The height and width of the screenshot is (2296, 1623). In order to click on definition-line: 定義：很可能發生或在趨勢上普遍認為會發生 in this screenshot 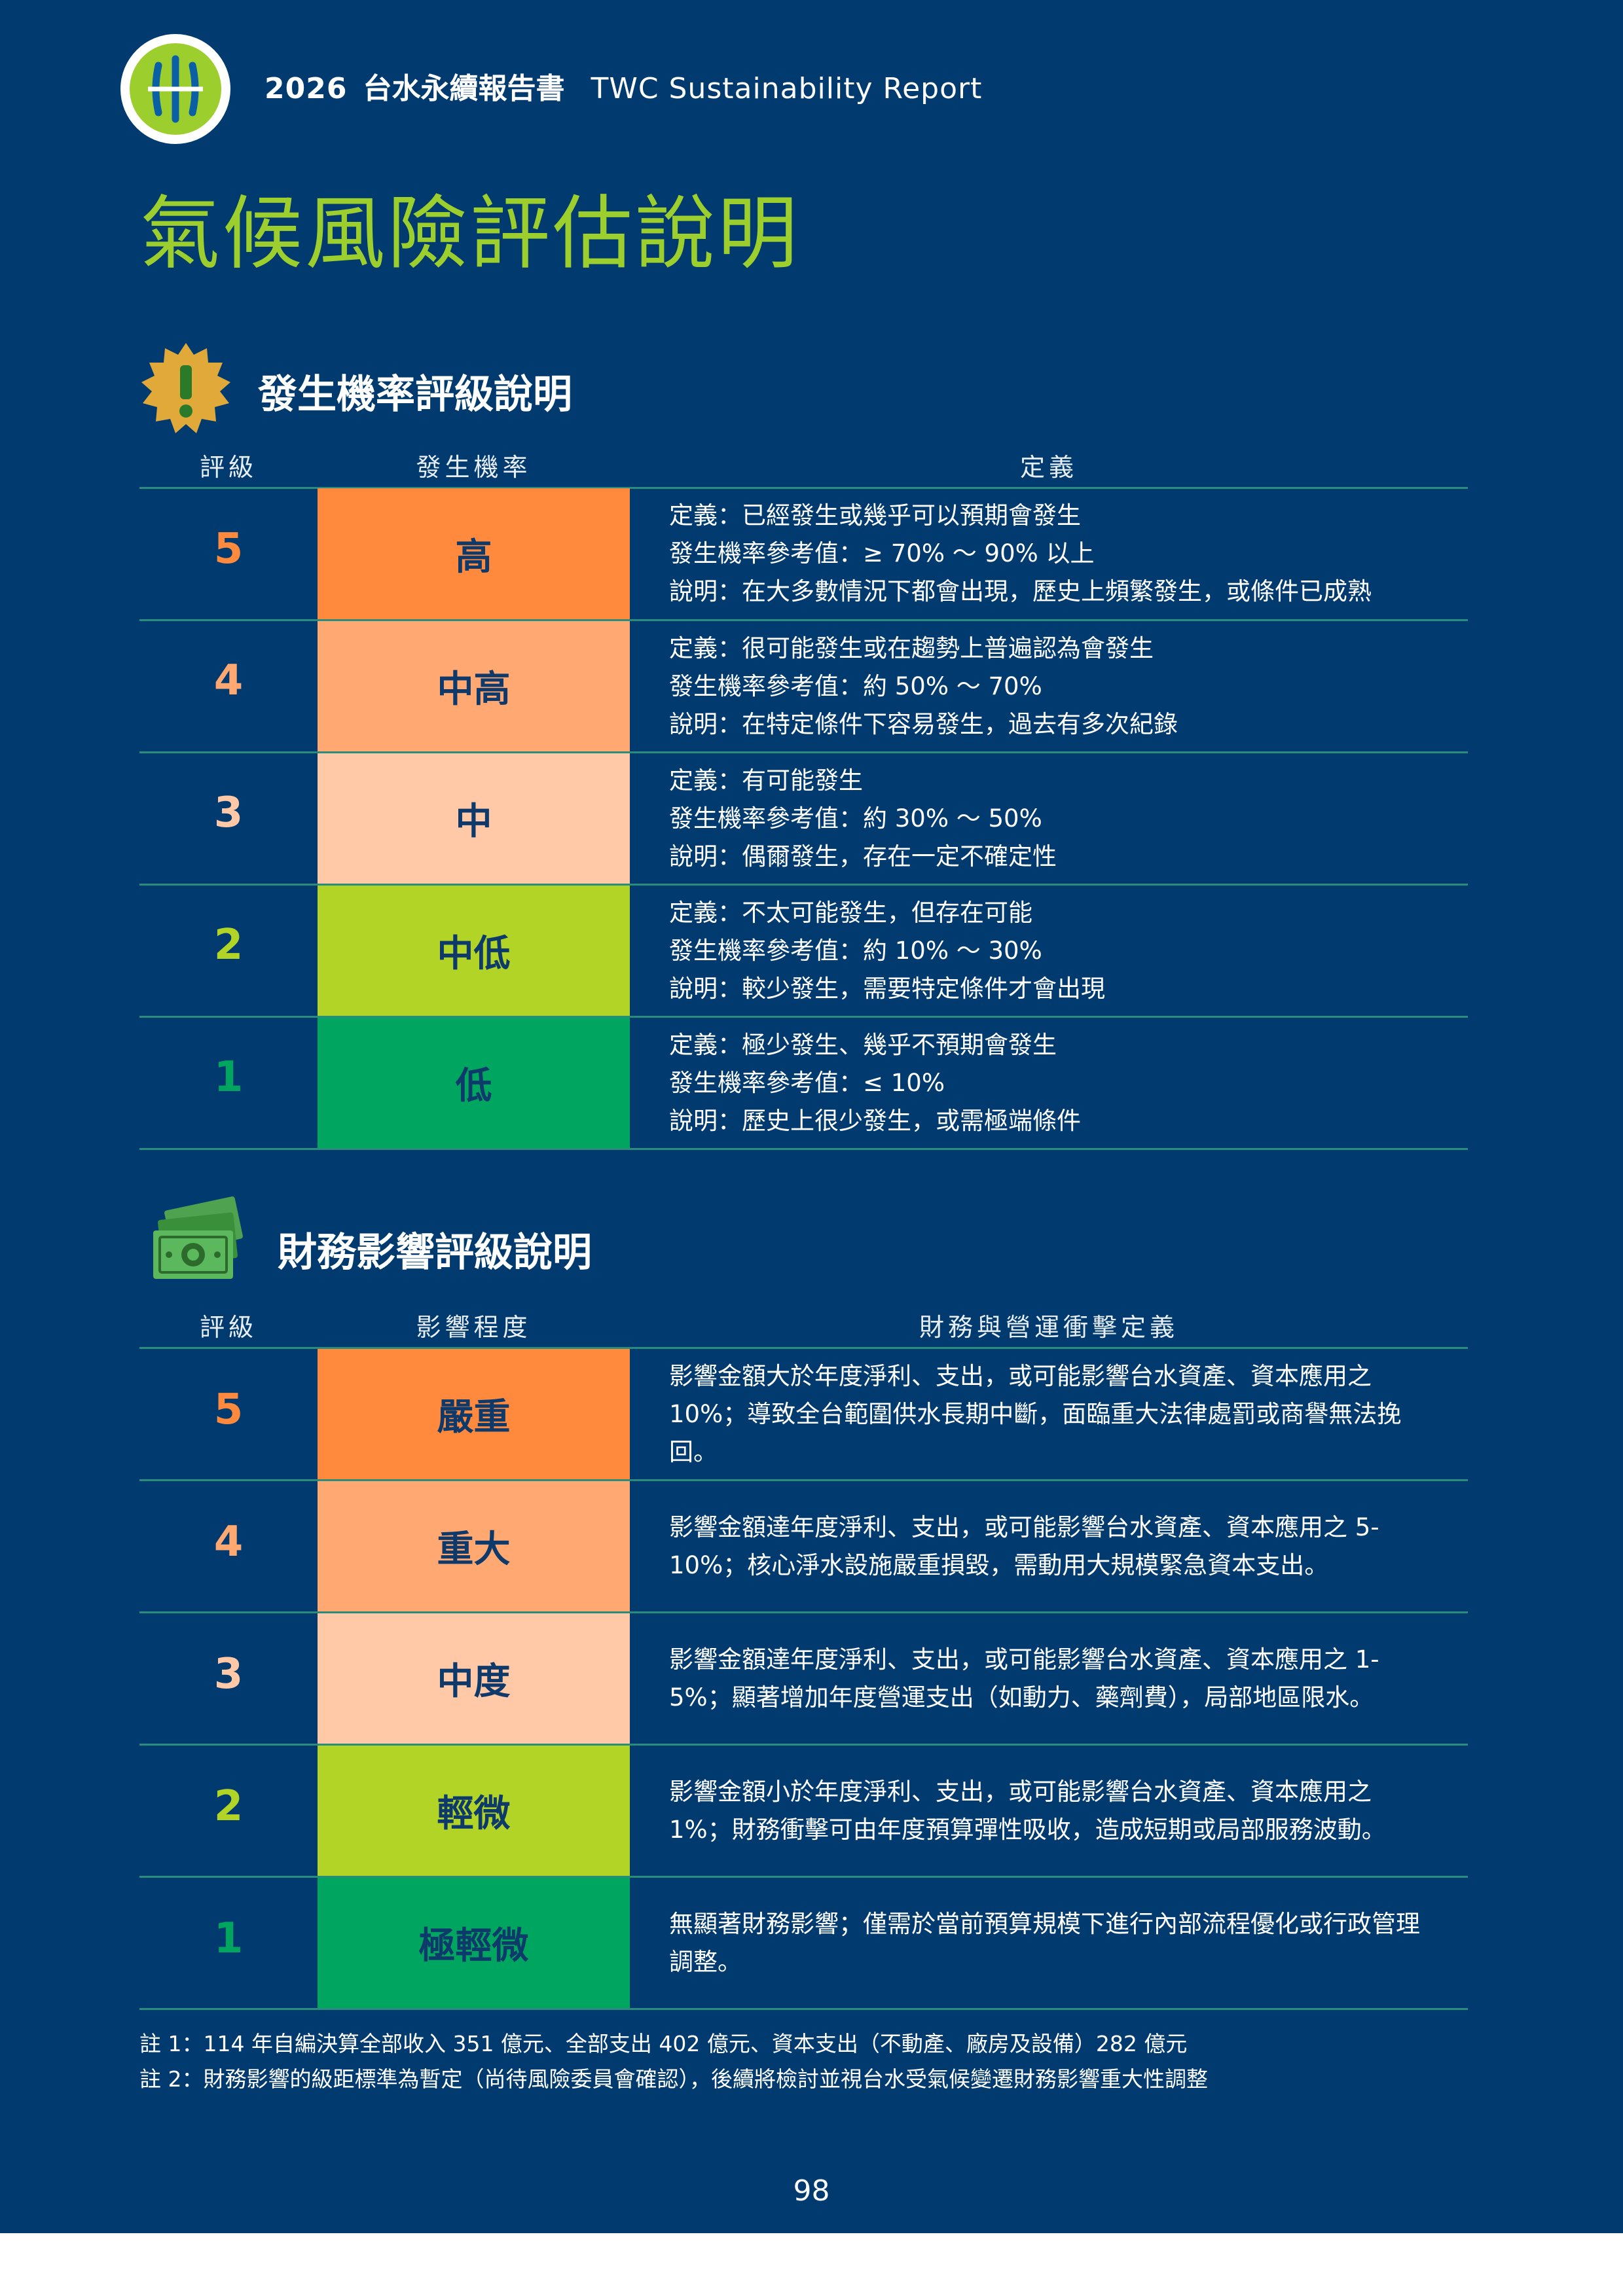, I will do `click(911, 648)`.